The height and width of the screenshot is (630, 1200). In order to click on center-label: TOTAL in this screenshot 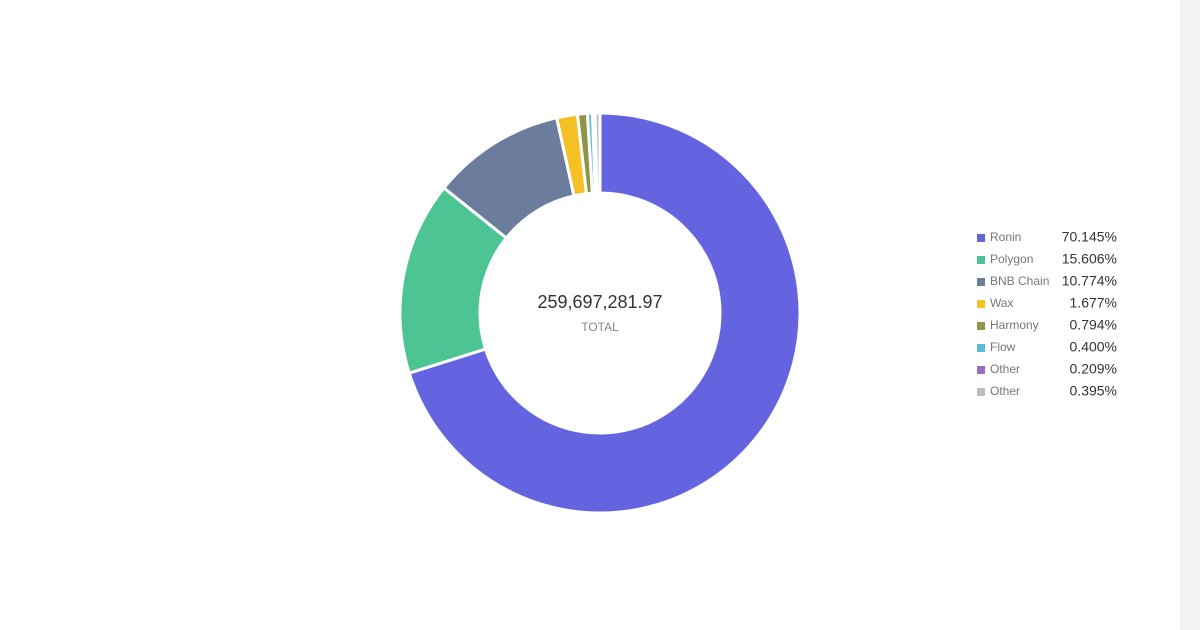, I will do `click(600, 327)`.